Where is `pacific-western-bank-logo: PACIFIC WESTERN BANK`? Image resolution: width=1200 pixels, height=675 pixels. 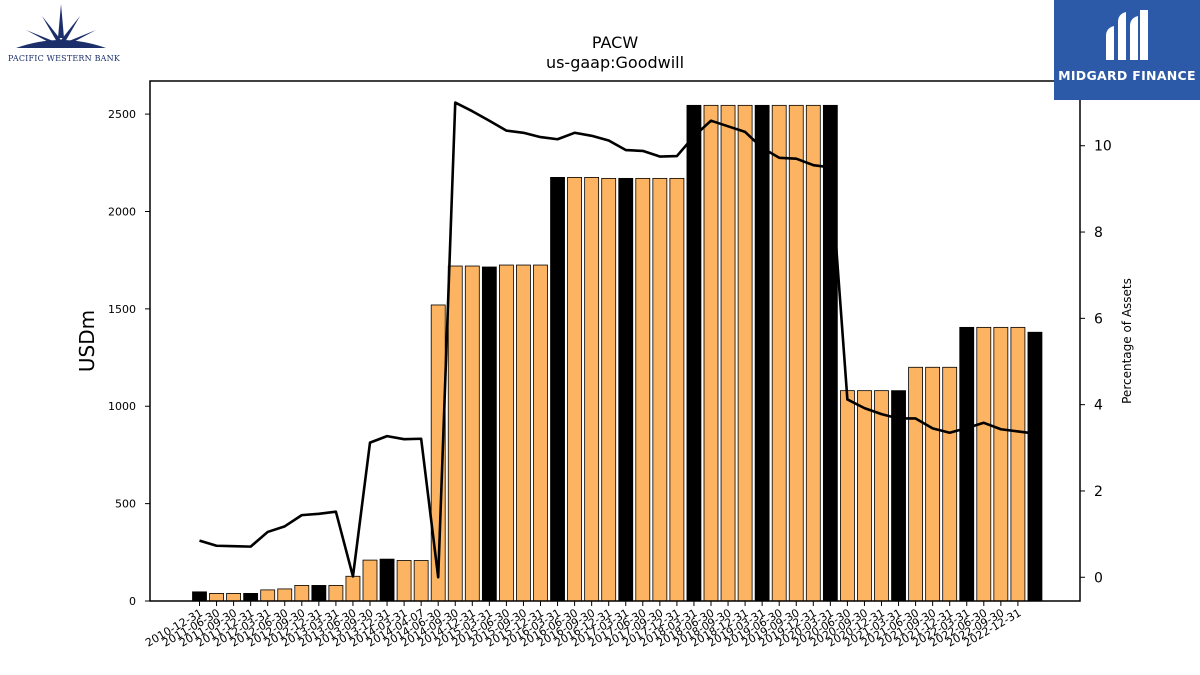 pacific-western-bank-logo: PACIFIC WESTERN BANK is located at coordinates (62, 35).